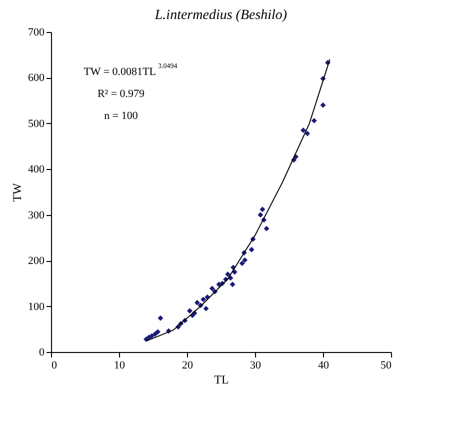  Describe the element at coordinates (55, 366) in the screenshot. I see `x-tick-label: 0` at that location.